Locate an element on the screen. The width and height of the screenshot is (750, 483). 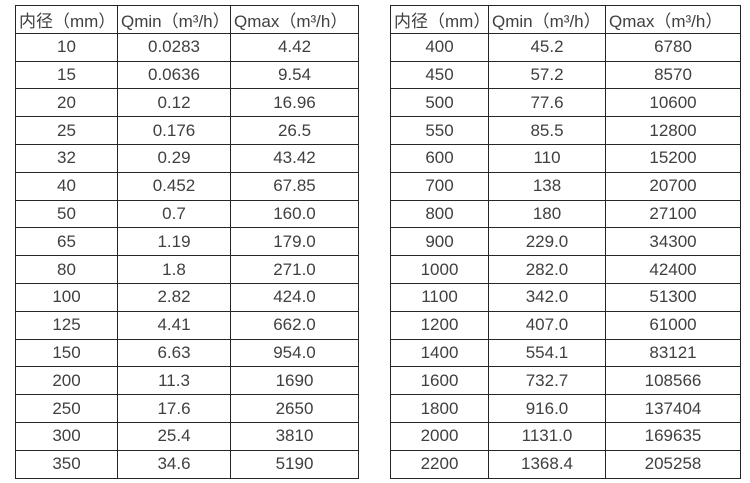
table-row: 800 180 27100 is located at coordinates (565, 214).